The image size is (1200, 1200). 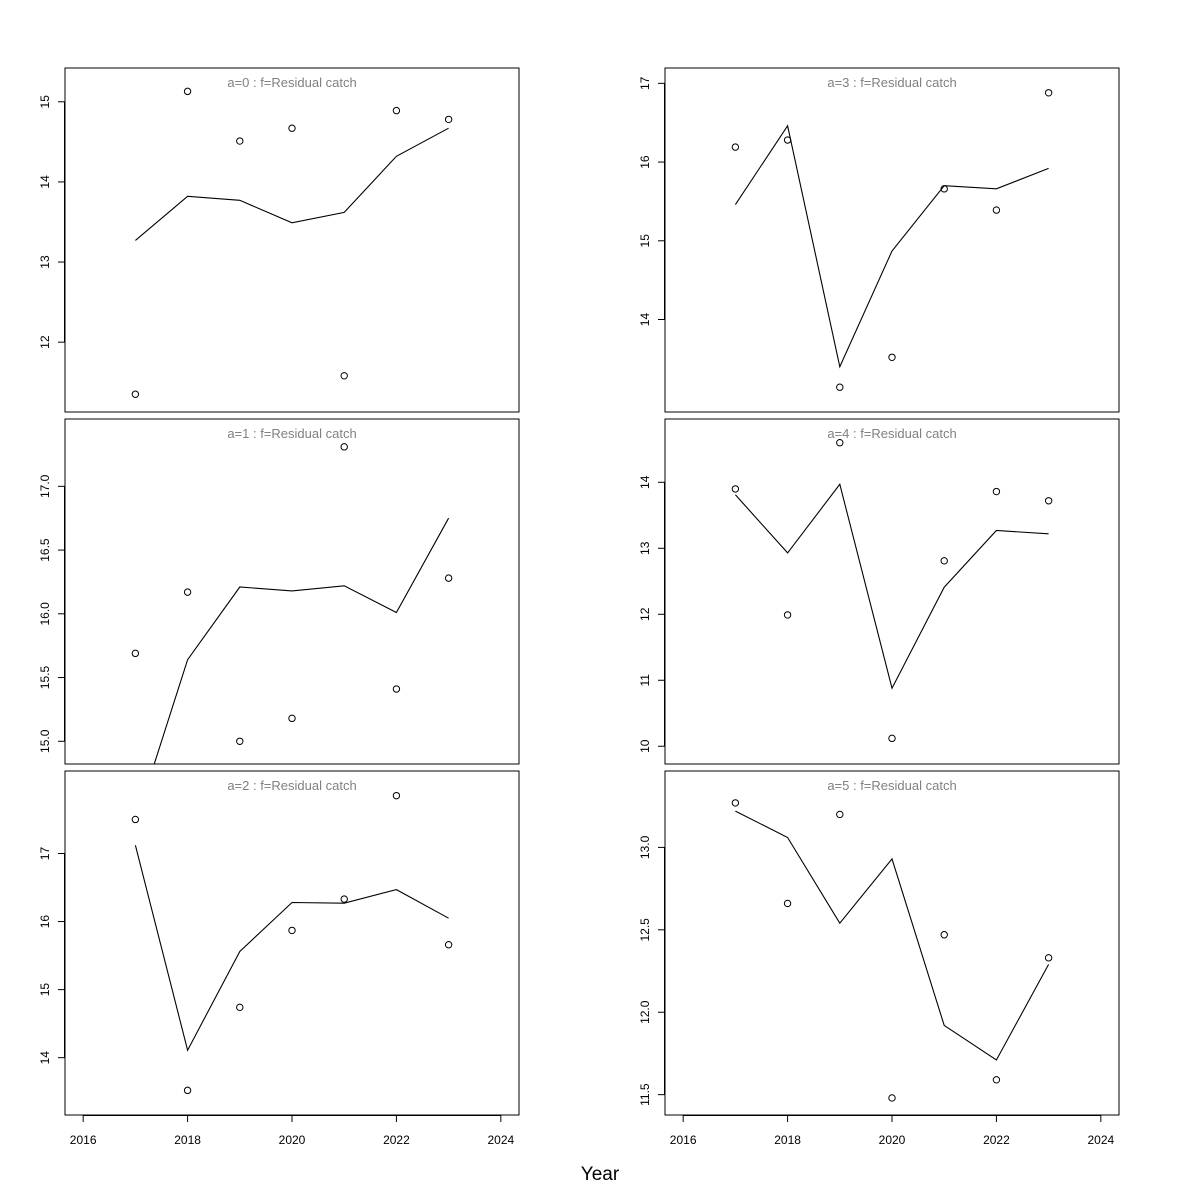 What do you see at coordinates (645, 614) in the screenshot?
I see `panel-4-y-tick-label: 12` at bounding box center [645, 614].